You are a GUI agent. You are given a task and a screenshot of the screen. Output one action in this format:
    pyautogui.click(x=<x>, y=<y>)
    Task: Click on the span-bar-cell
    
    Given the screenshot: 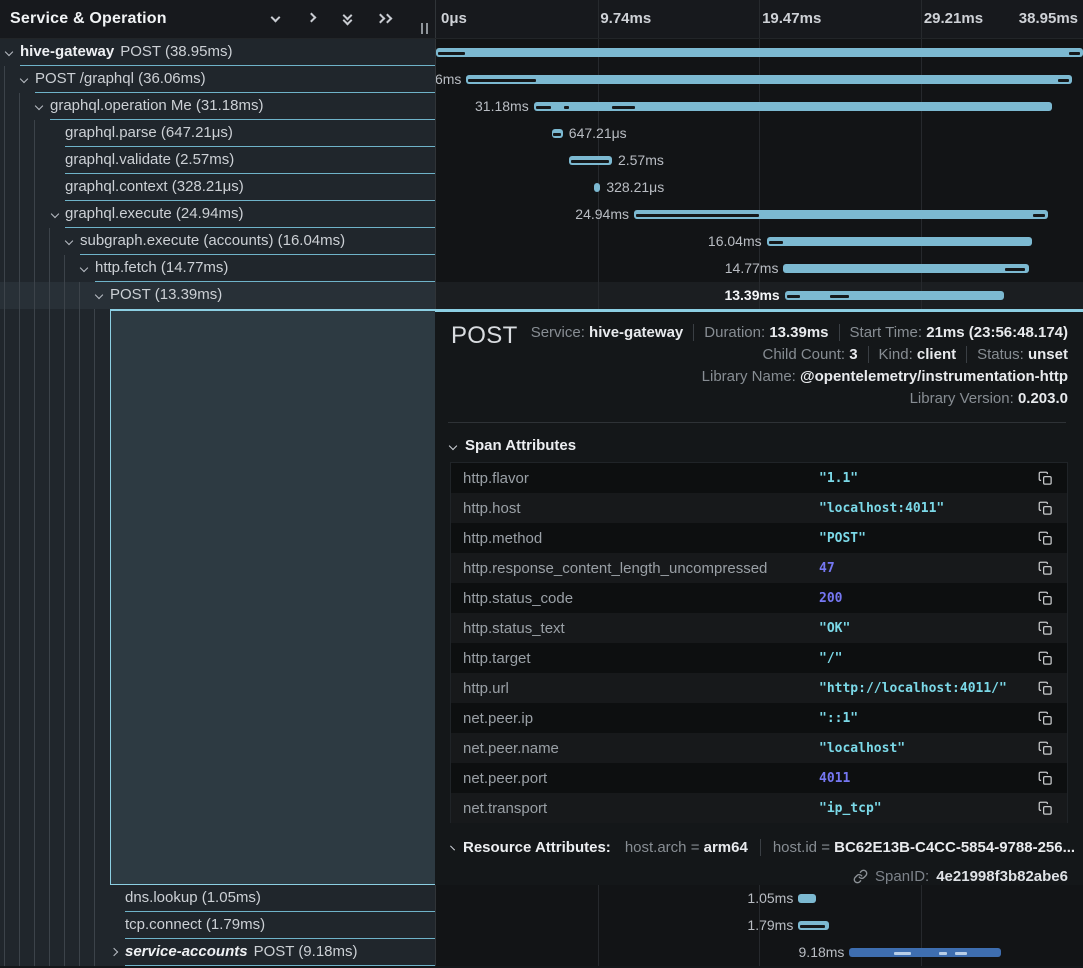 What is the action you would take?
    pyautogui.click(x=759, y=52)
    